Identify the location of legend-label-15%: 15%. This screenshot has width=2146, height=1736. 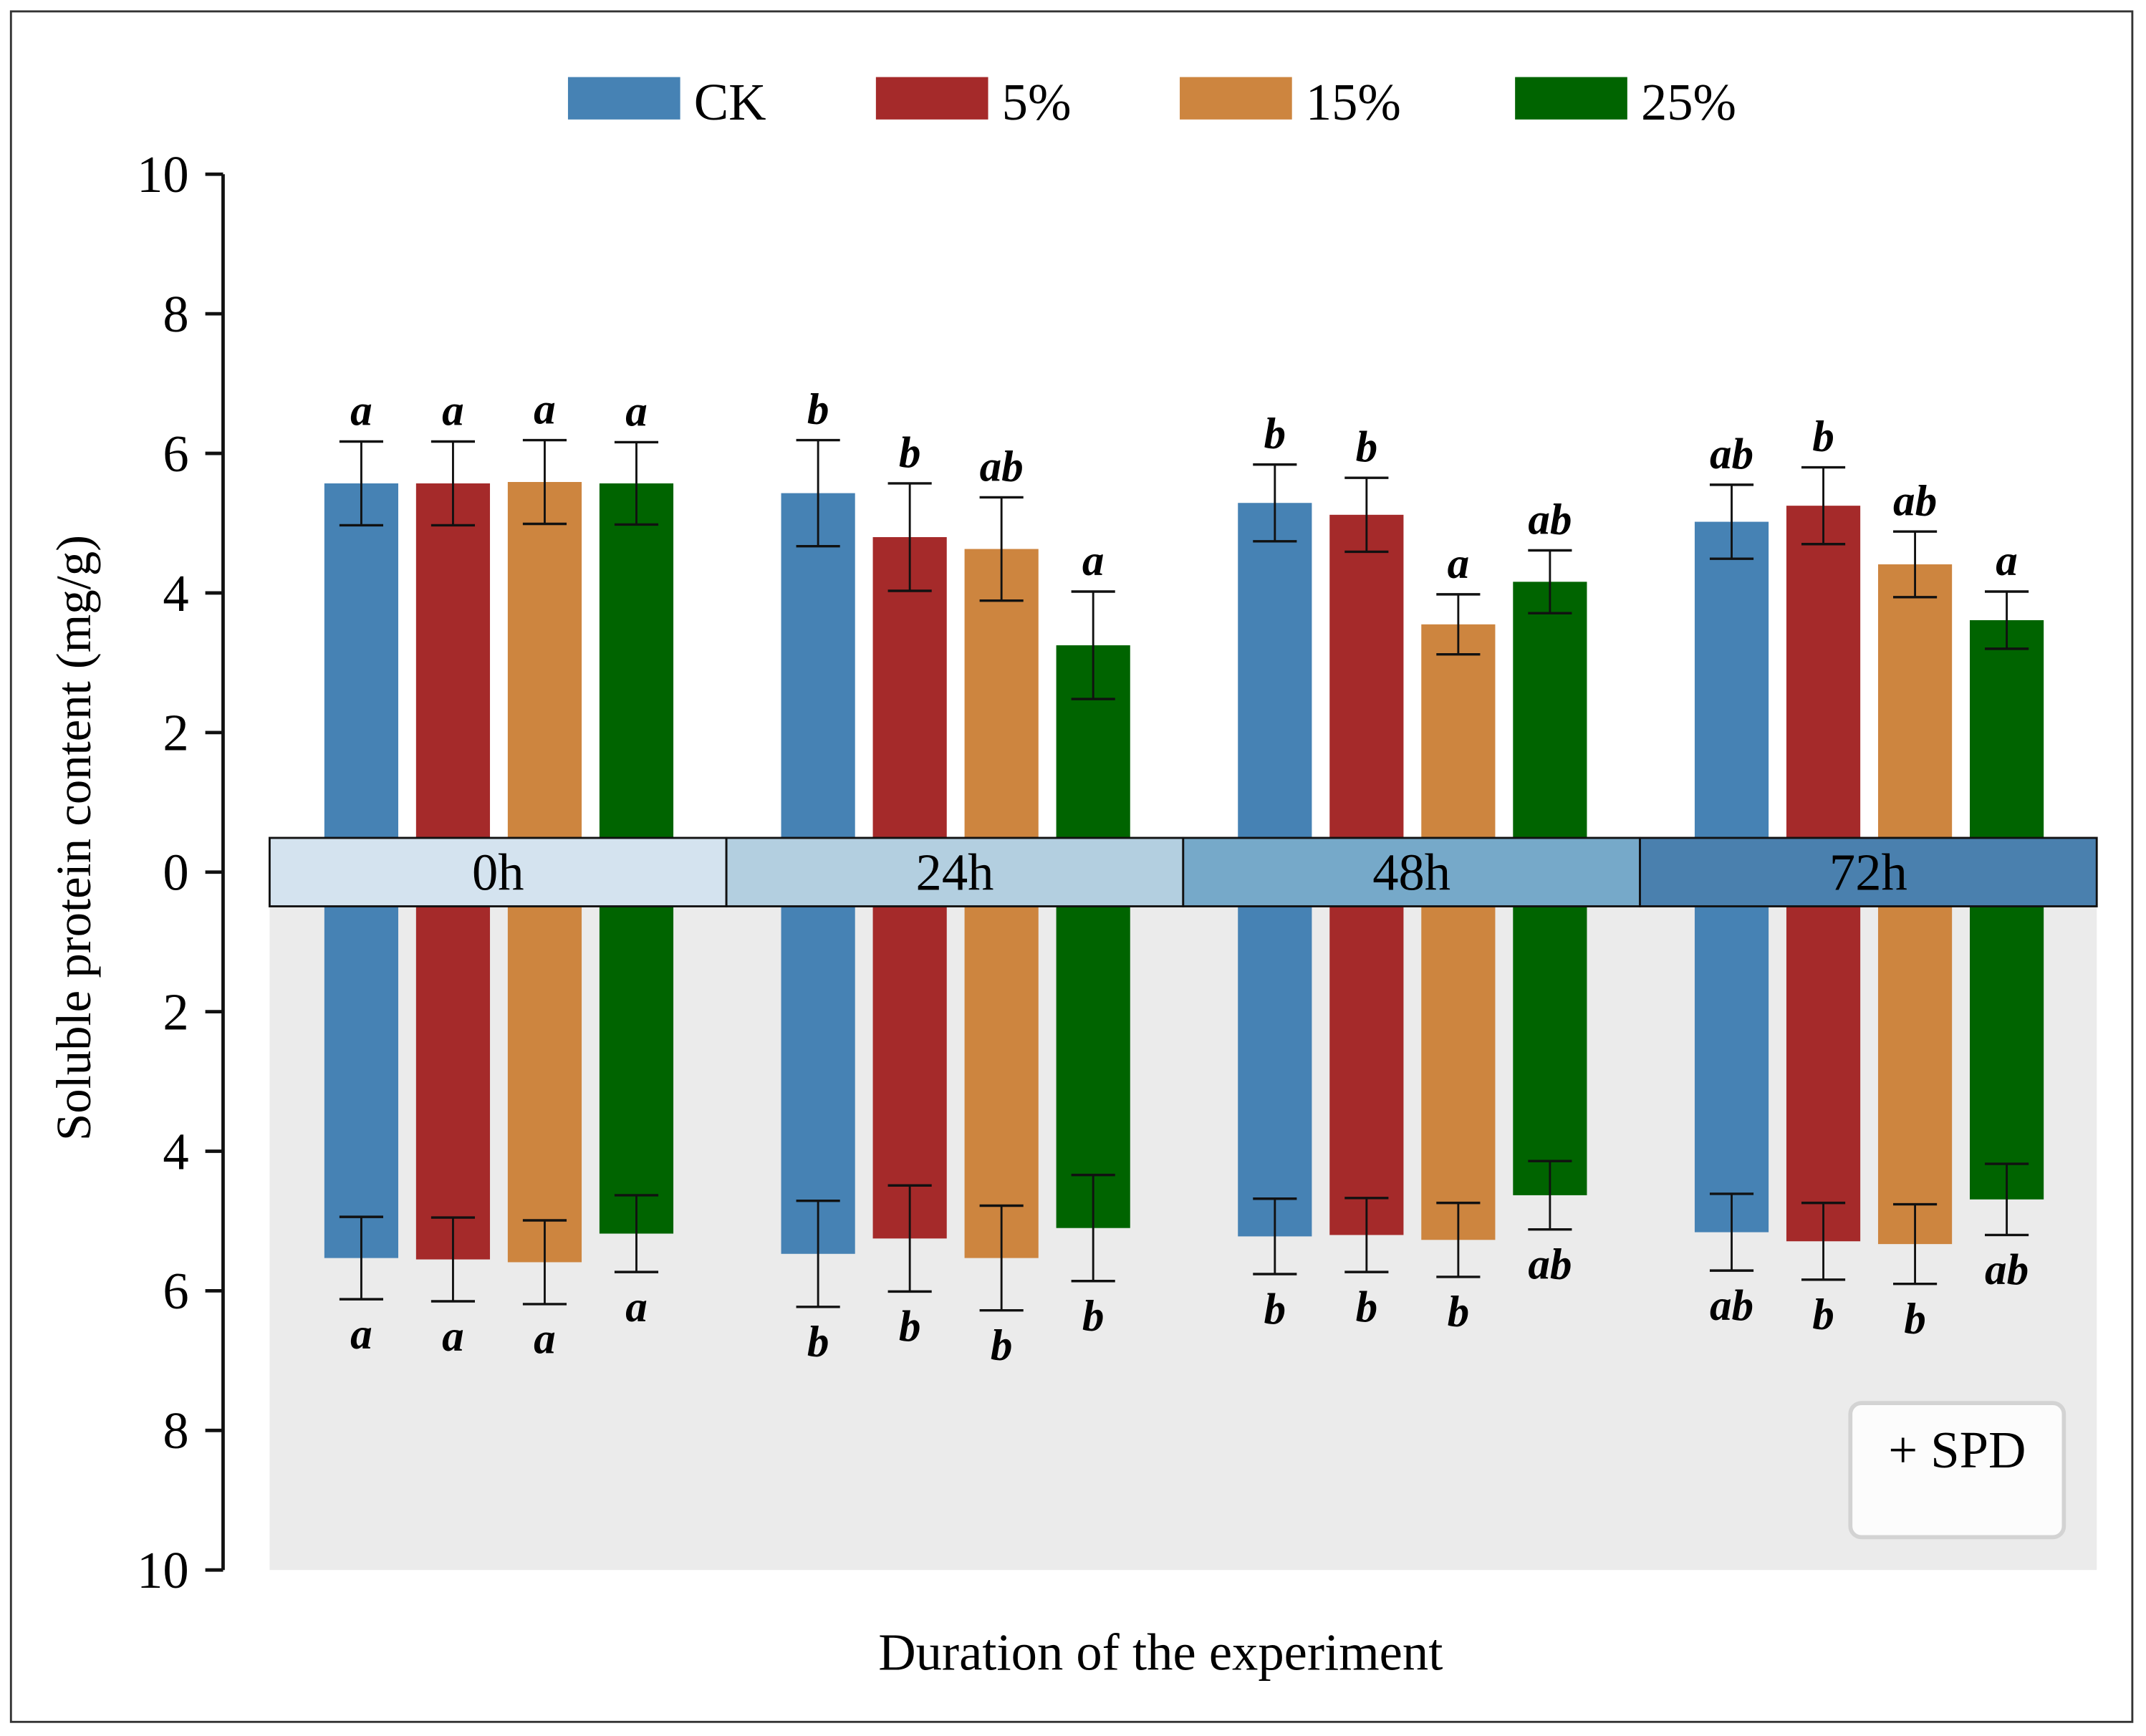
(1354, 102).